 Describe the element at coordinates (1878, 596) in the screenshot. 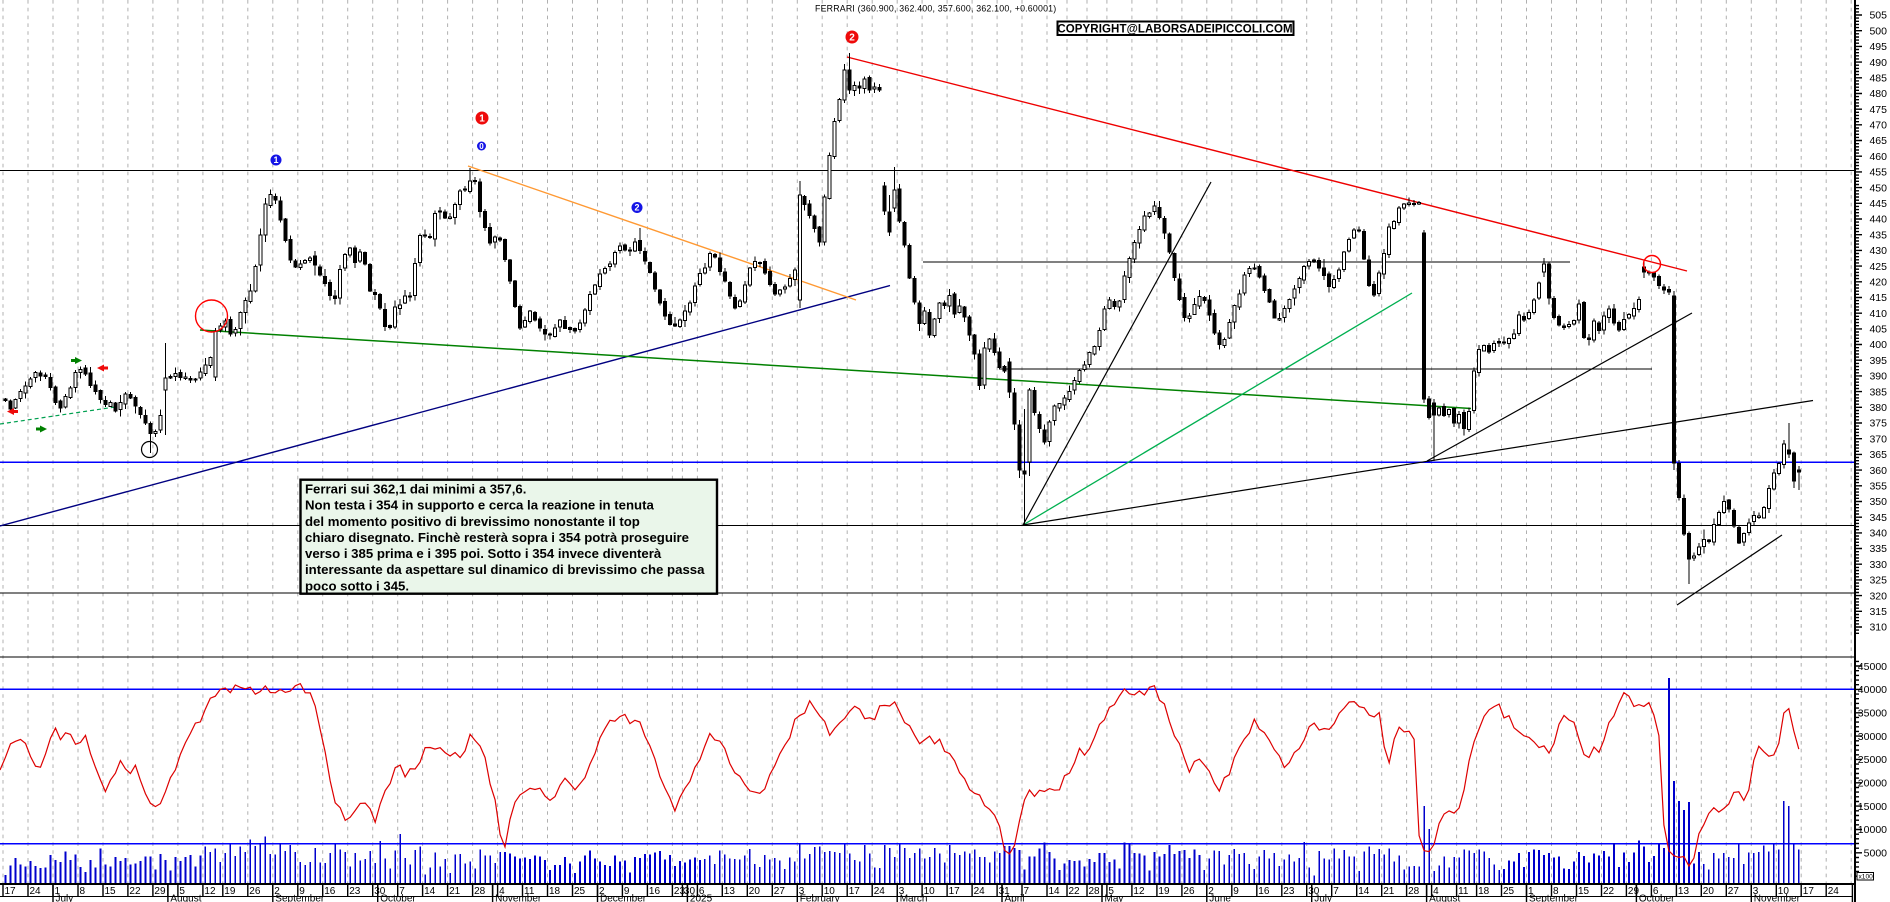

I see `svg-text: 320` at that location.